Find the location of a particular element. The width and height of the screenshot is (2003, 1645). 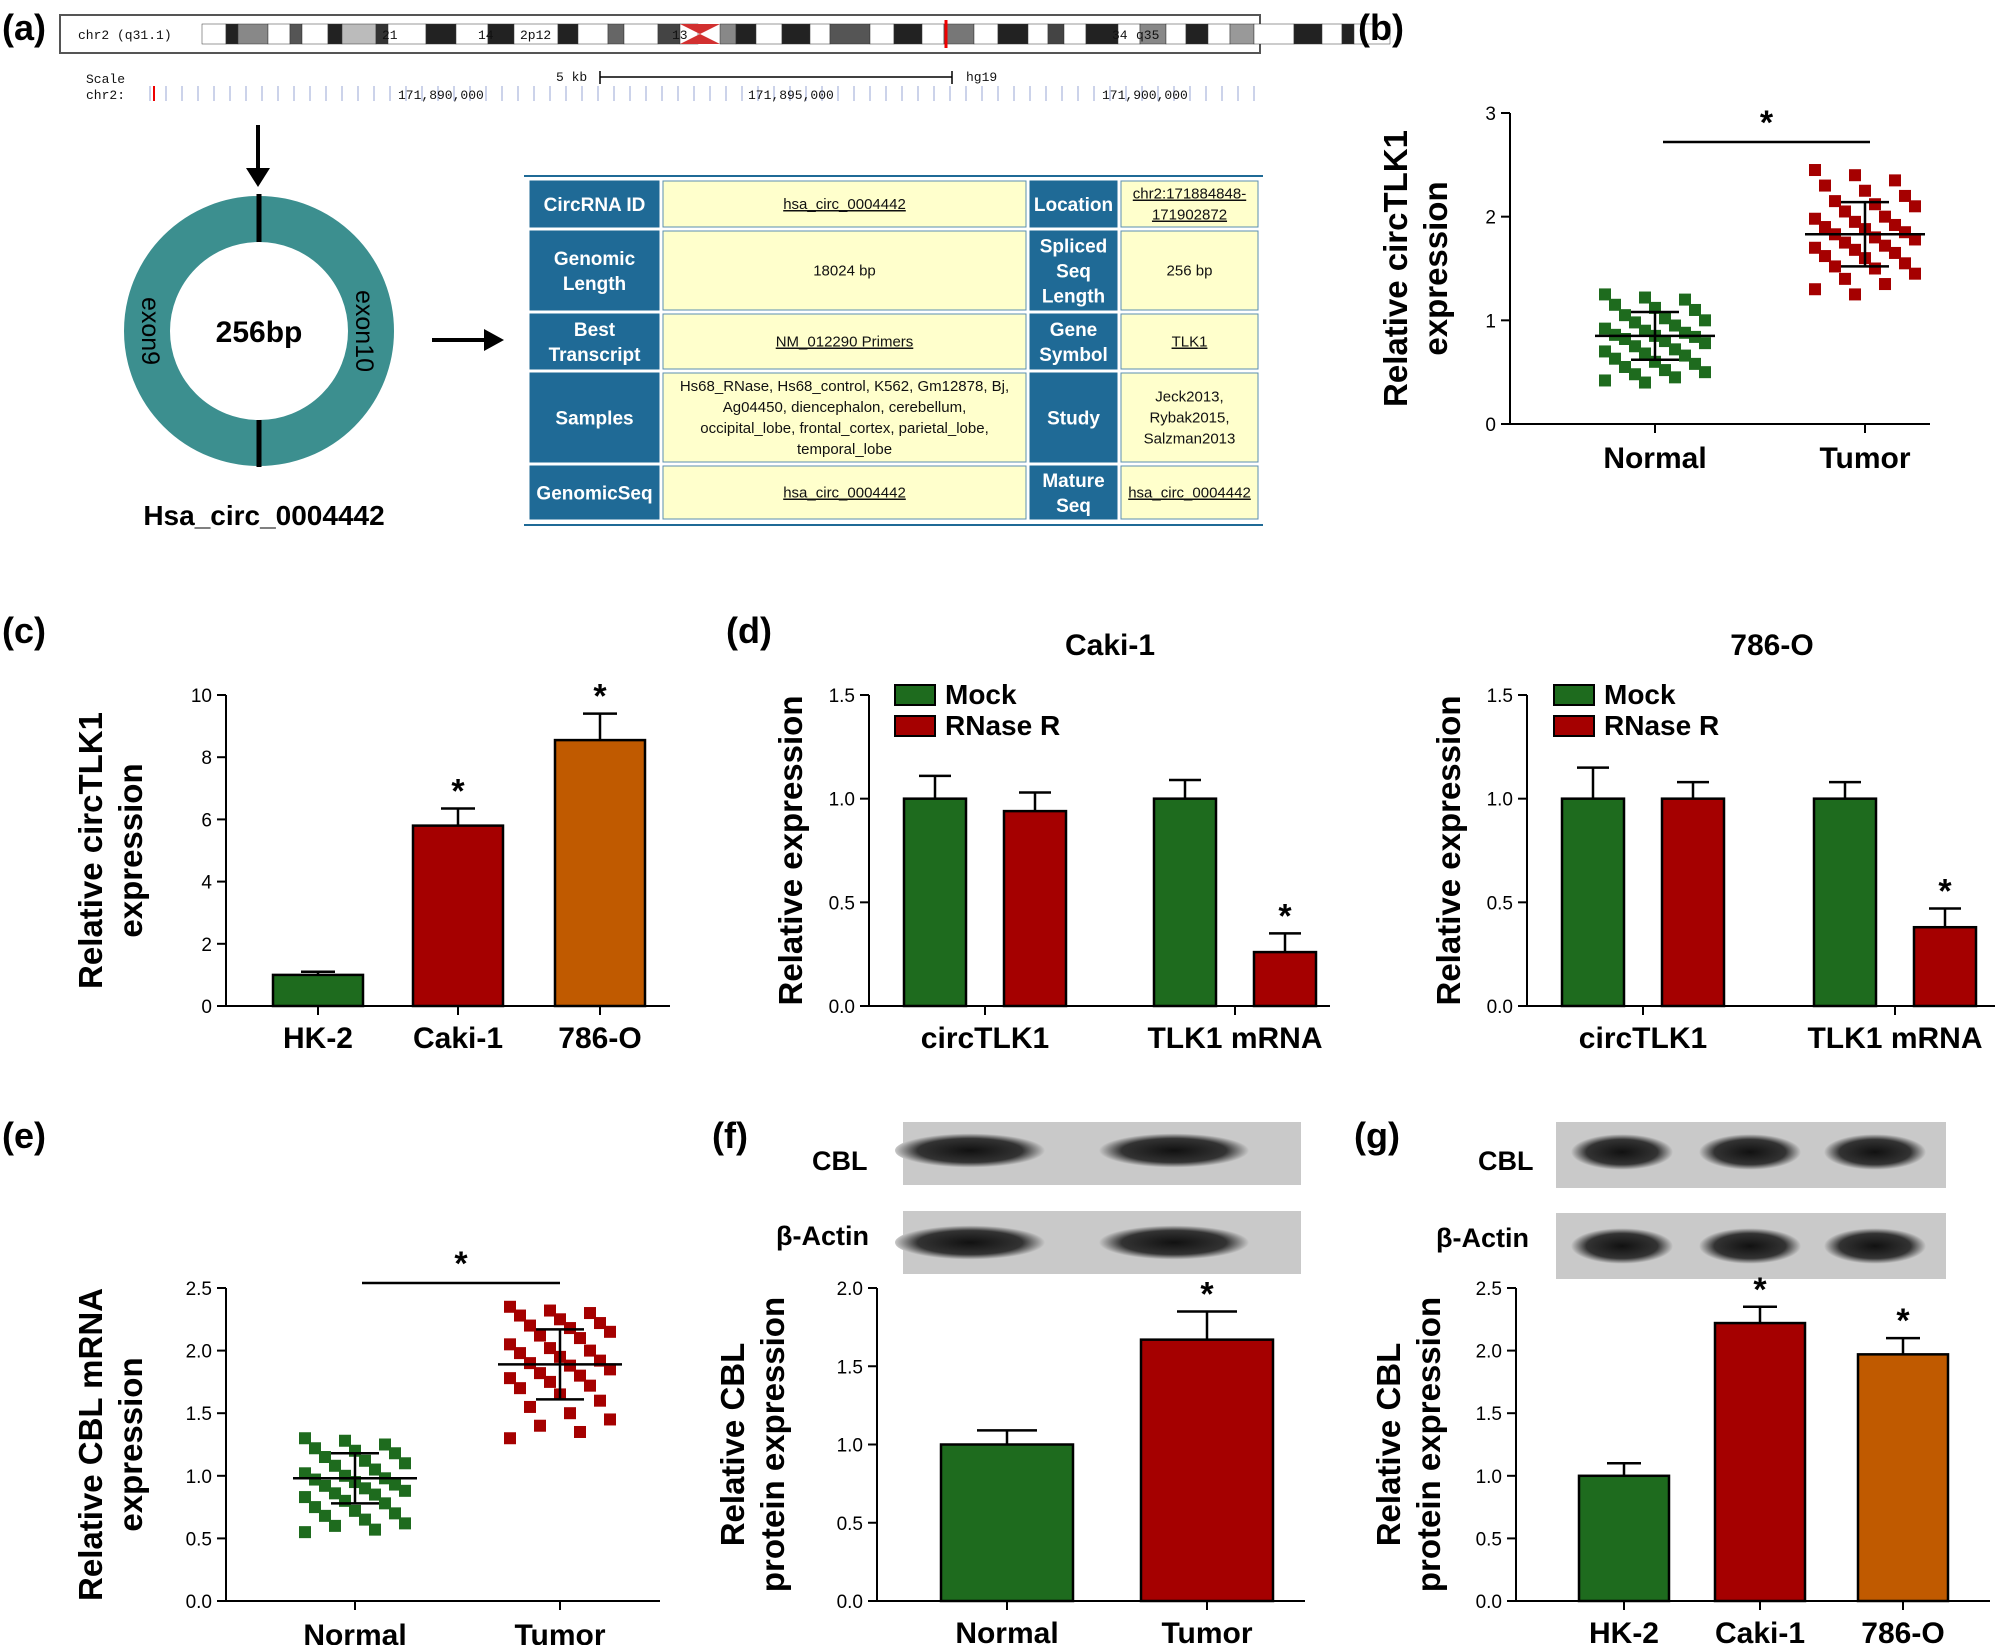

y-tick-label: 4 is located at coordinates (206, 883).